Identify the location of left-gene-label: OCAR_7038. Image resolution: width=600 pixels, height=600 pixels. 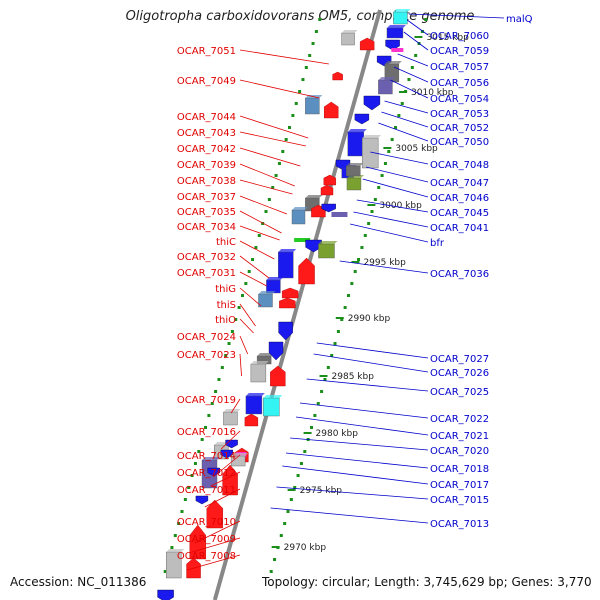
(206, 181).